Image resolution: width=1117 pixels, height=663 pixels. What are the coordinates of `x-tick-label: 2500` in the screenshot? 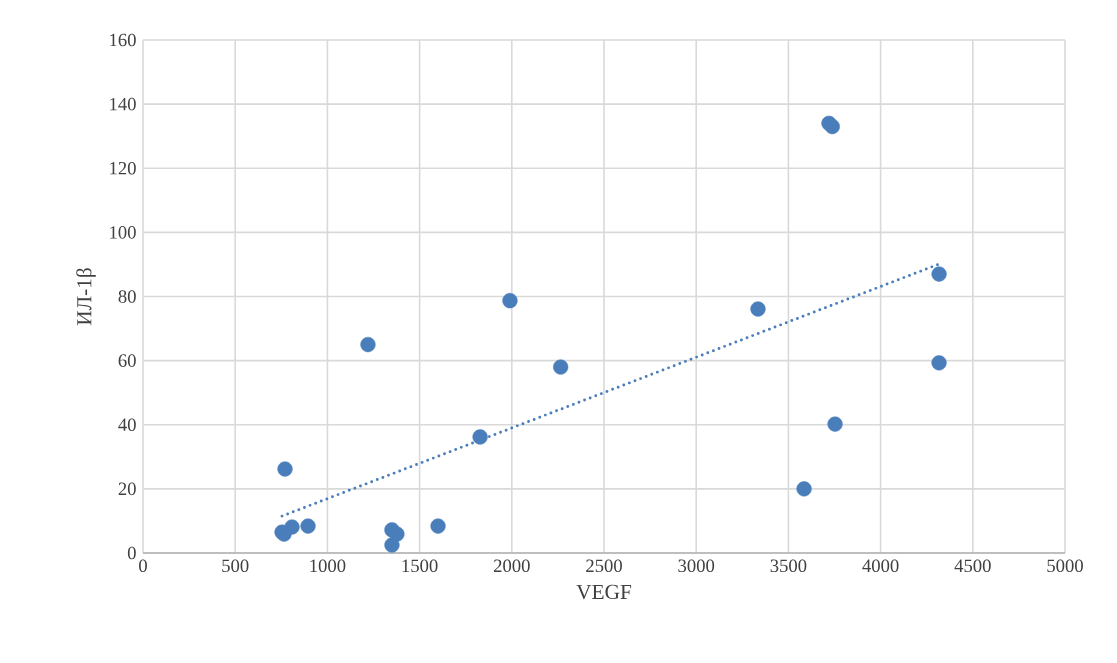 It's located at (604, 566).